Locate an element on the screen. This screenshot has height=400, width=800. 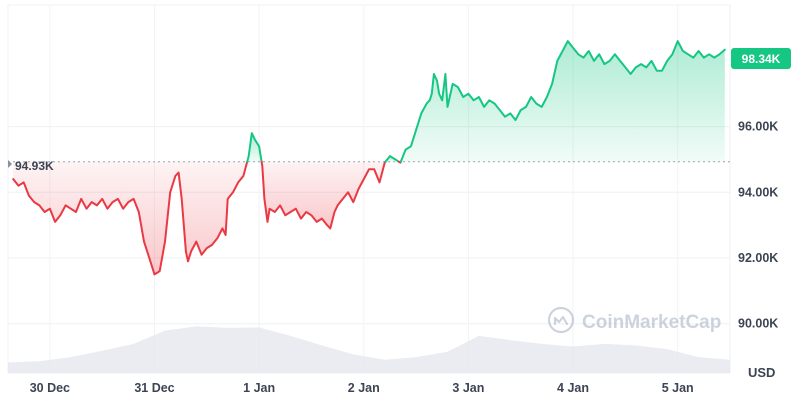
y-tick-label: 92.00K is located at coordinates (758, 258).